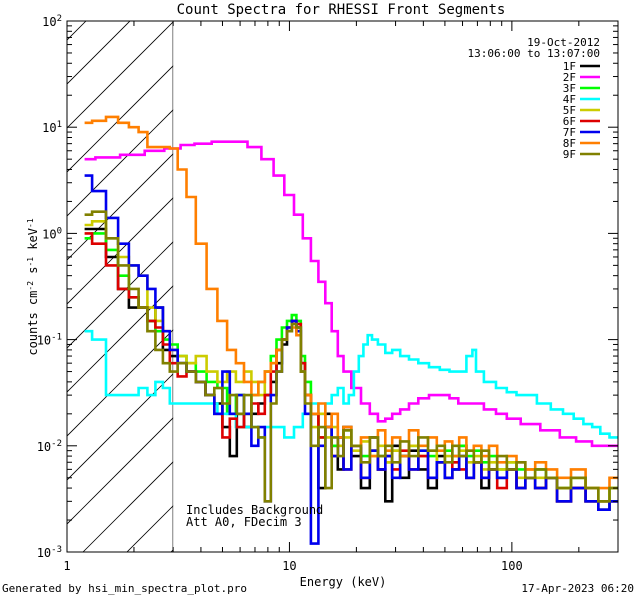  I want to click on x-tick-label: 100, so click(512, 566).